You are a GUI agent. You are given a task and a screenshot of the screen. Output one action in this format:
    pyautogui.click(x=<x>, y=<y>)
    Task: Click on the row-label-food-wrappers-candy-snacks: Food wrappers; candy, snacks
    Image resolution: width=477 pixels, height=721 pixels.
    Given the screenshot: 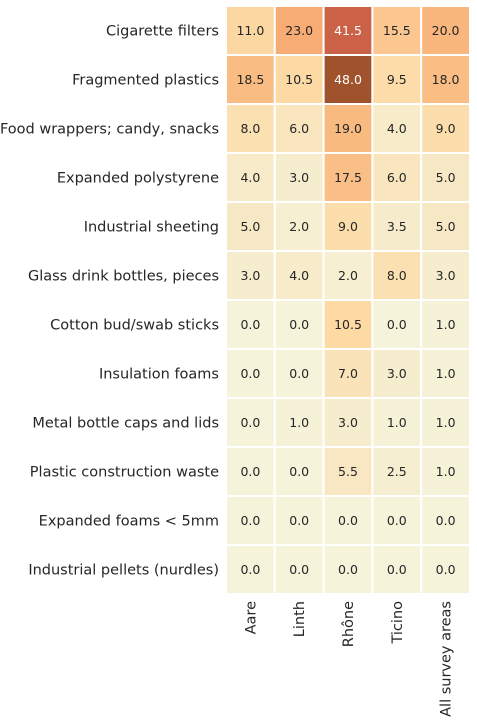 What is the action you would take?
    pyautogui.click(x=109, y=130)
    